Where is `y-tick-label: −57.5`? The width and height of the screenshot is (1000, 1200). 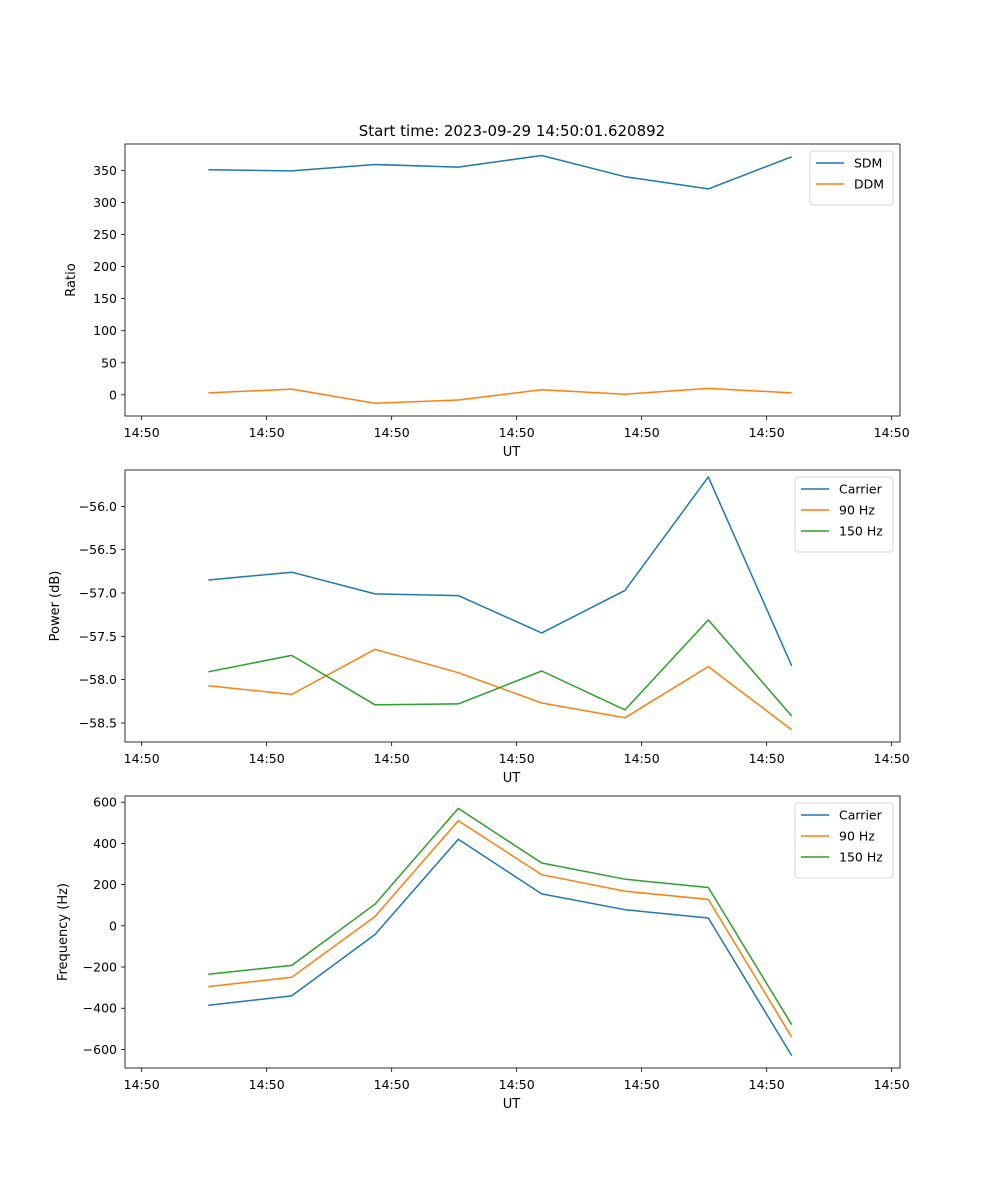 y-tick-label: −57.5 is located at coordinates (98, 636).